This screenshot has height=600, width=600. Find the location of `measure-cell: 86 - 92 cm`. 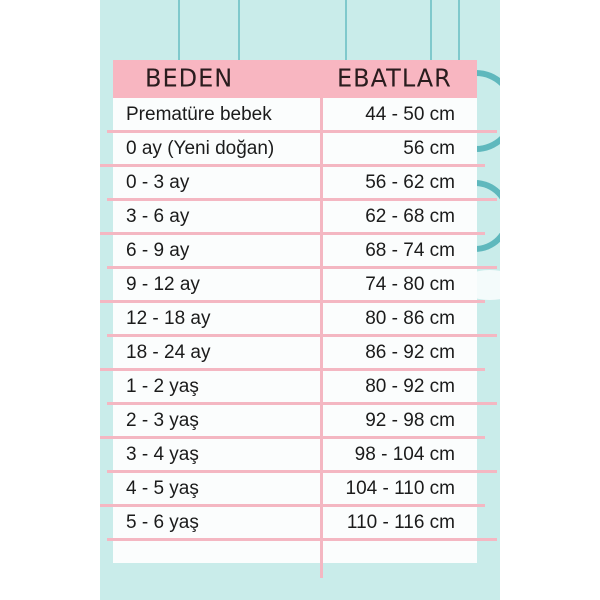

measure-cell: 86 - 92 cm is located at coordinates (410, 352).